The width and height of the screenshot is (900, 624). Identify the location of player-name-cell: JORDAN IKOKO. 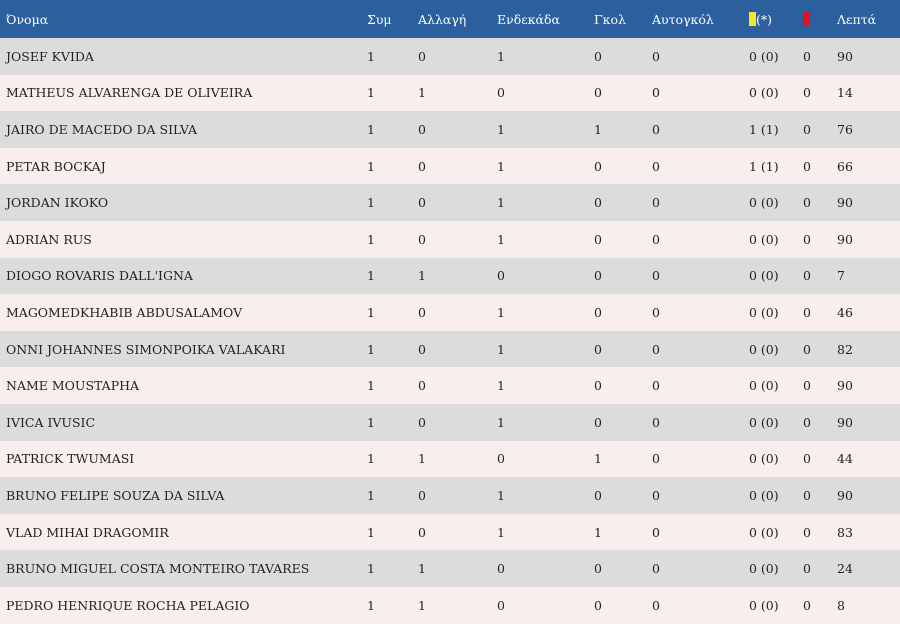
(180, 202).